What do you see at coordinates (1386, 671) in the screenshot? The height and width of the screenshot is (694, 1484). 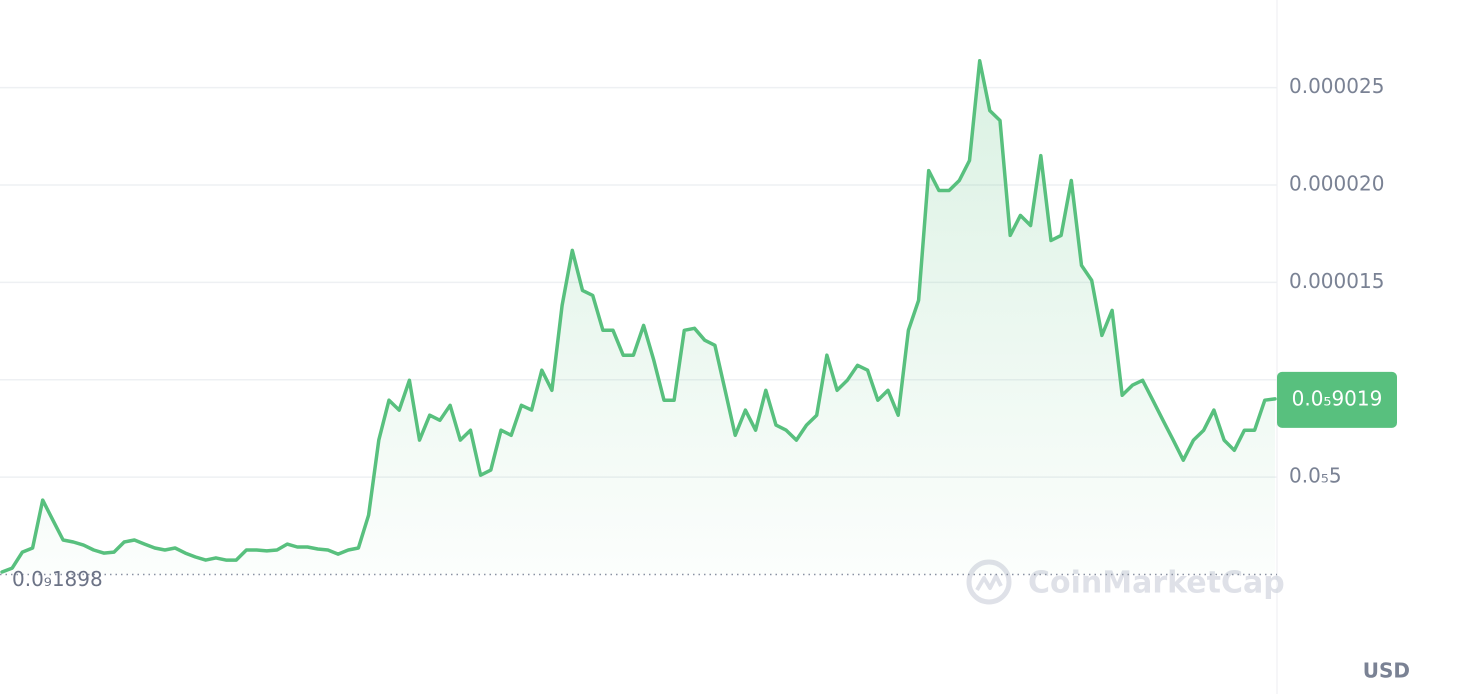 I see `currency-label: USD` at bounding box center [1386, 671].